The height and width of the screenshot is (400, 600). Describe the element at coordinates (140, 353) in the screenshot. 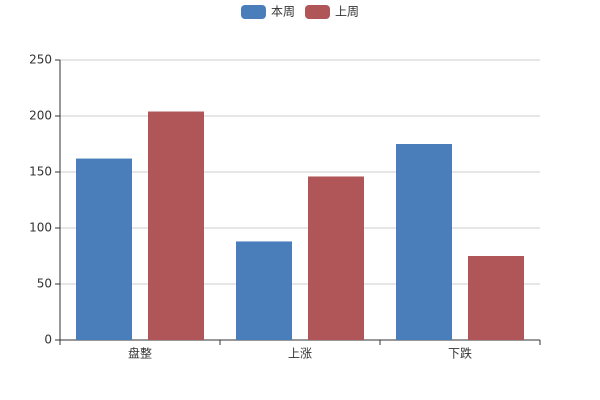

I see `x-tick-label: 盘整` at that location.